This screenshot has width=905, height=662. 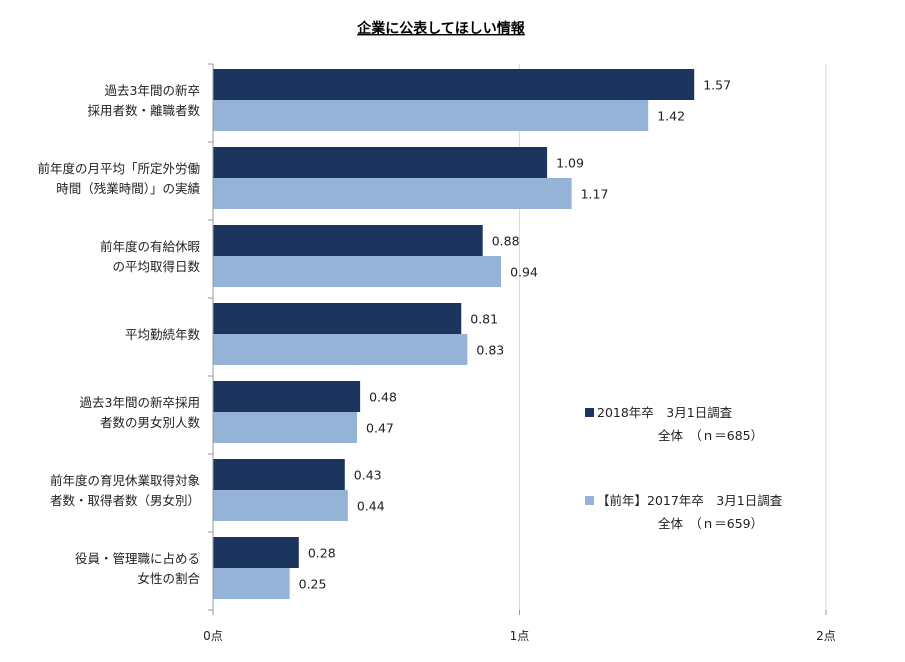 I want to click on category-label: 時間（残業時間）」の実績, so click(x=128, y=188).